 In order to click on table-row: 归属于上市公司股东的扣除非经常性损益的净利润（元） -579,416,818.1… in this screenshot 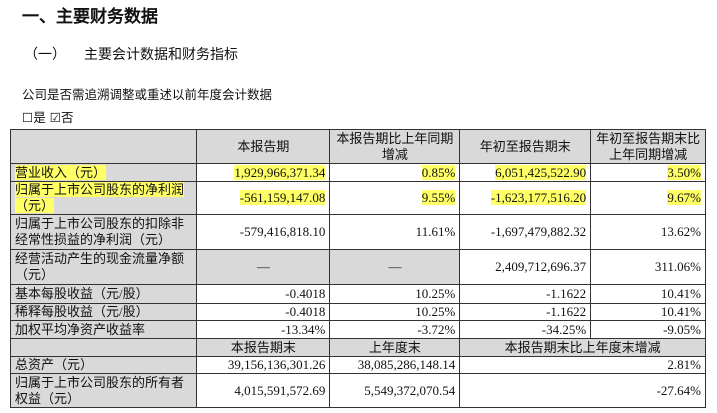, I will do `click(357, 232)`.